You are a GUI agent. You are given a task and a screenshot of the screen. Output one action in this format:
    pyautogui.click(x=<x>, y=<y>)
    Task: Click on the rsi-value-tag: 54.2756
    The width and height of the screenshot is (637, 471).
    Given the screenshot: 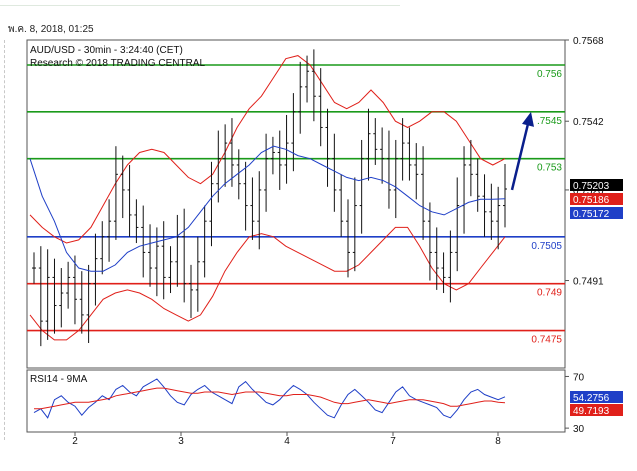 What is the action you would take?
    pyautogui.click(x=596, y=397)
    